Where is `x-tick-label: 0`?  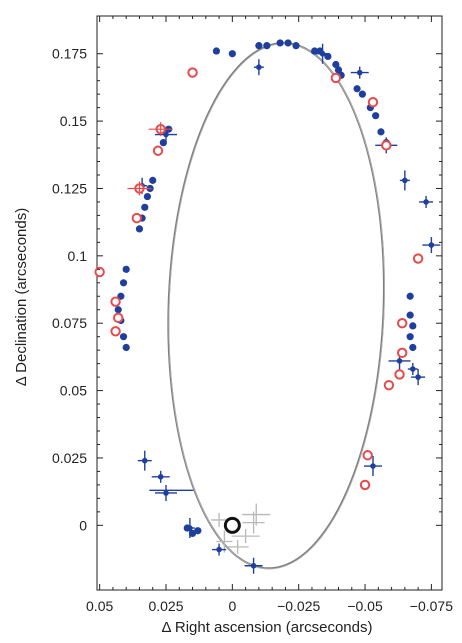 x-tick-label: 0 is located at coordinates (232, 606).